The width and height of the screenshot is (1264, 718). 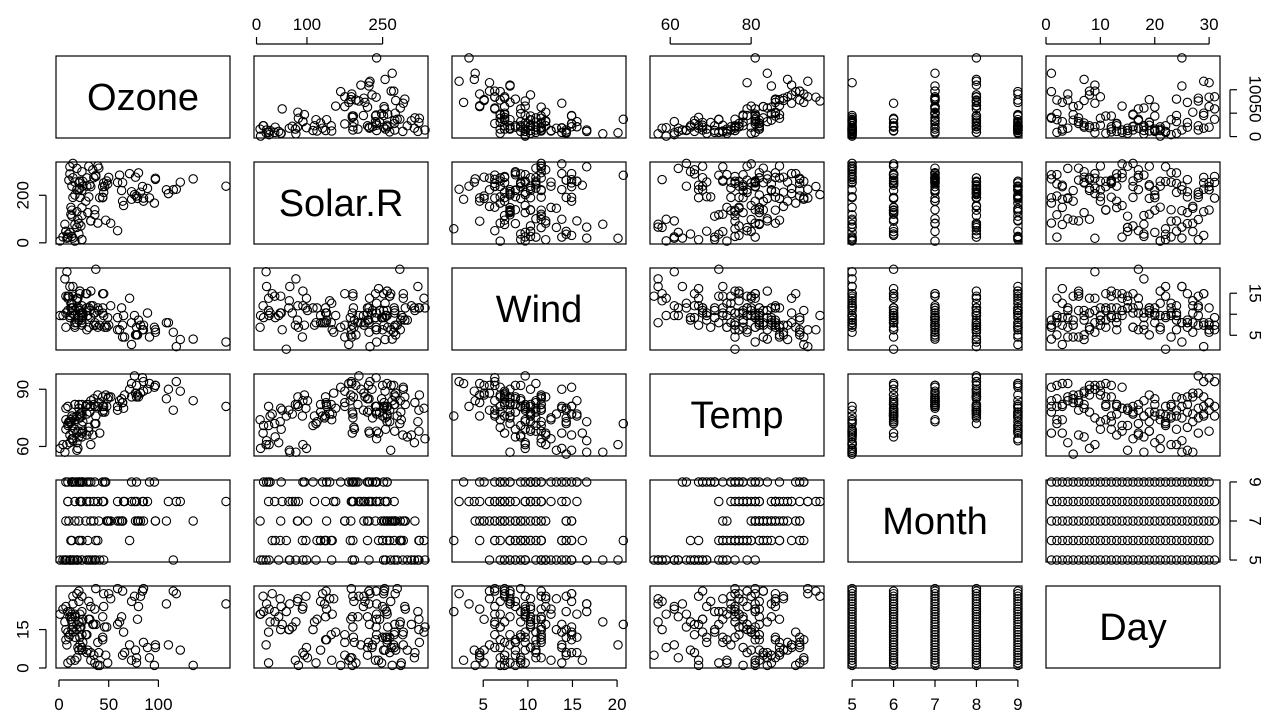 I want to click on panel-solar-r-vs-solar-r: Solar.R, so click(x=341, y=203).